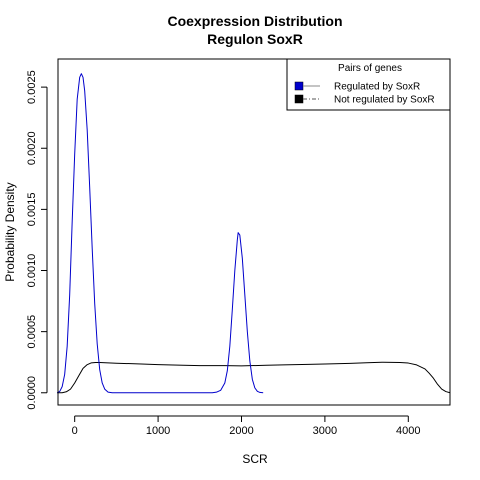 The image size is (480, 480). Describe the element at coordinates (241, 431) in the screenshot. I see `x-tick-label: 2000` at that location.